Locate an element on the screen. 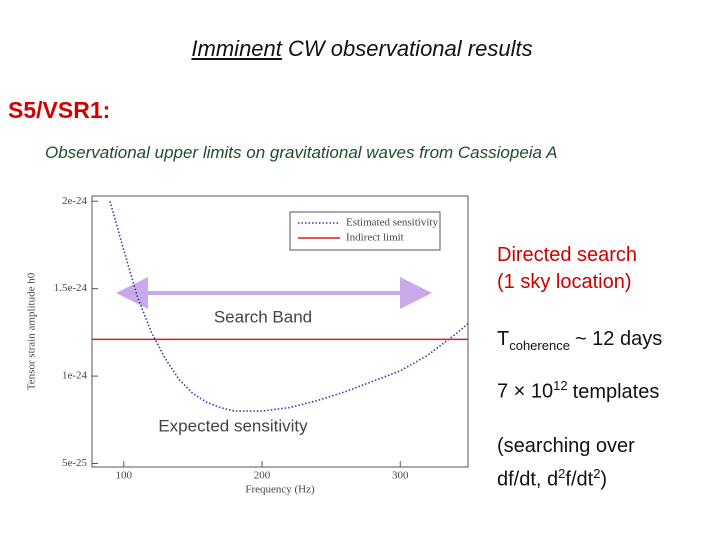 The width and height of the screenshot is (720, 540). note: (searching over df/dt, d2f/dt2) is located at coordinates (566, 463).